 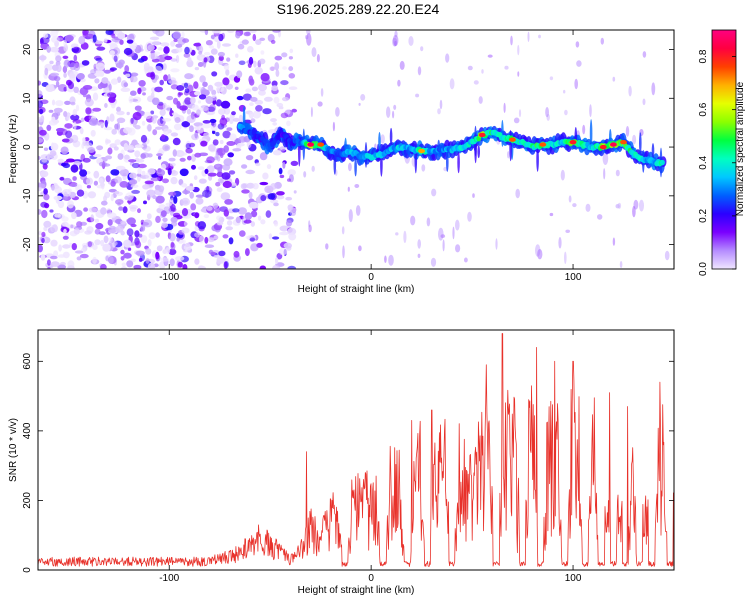 What do you see at coordinates (27, 98) in the screenshot?
I see `spectrogram-y-tick-label: 10` at bounding box center [27, 98].